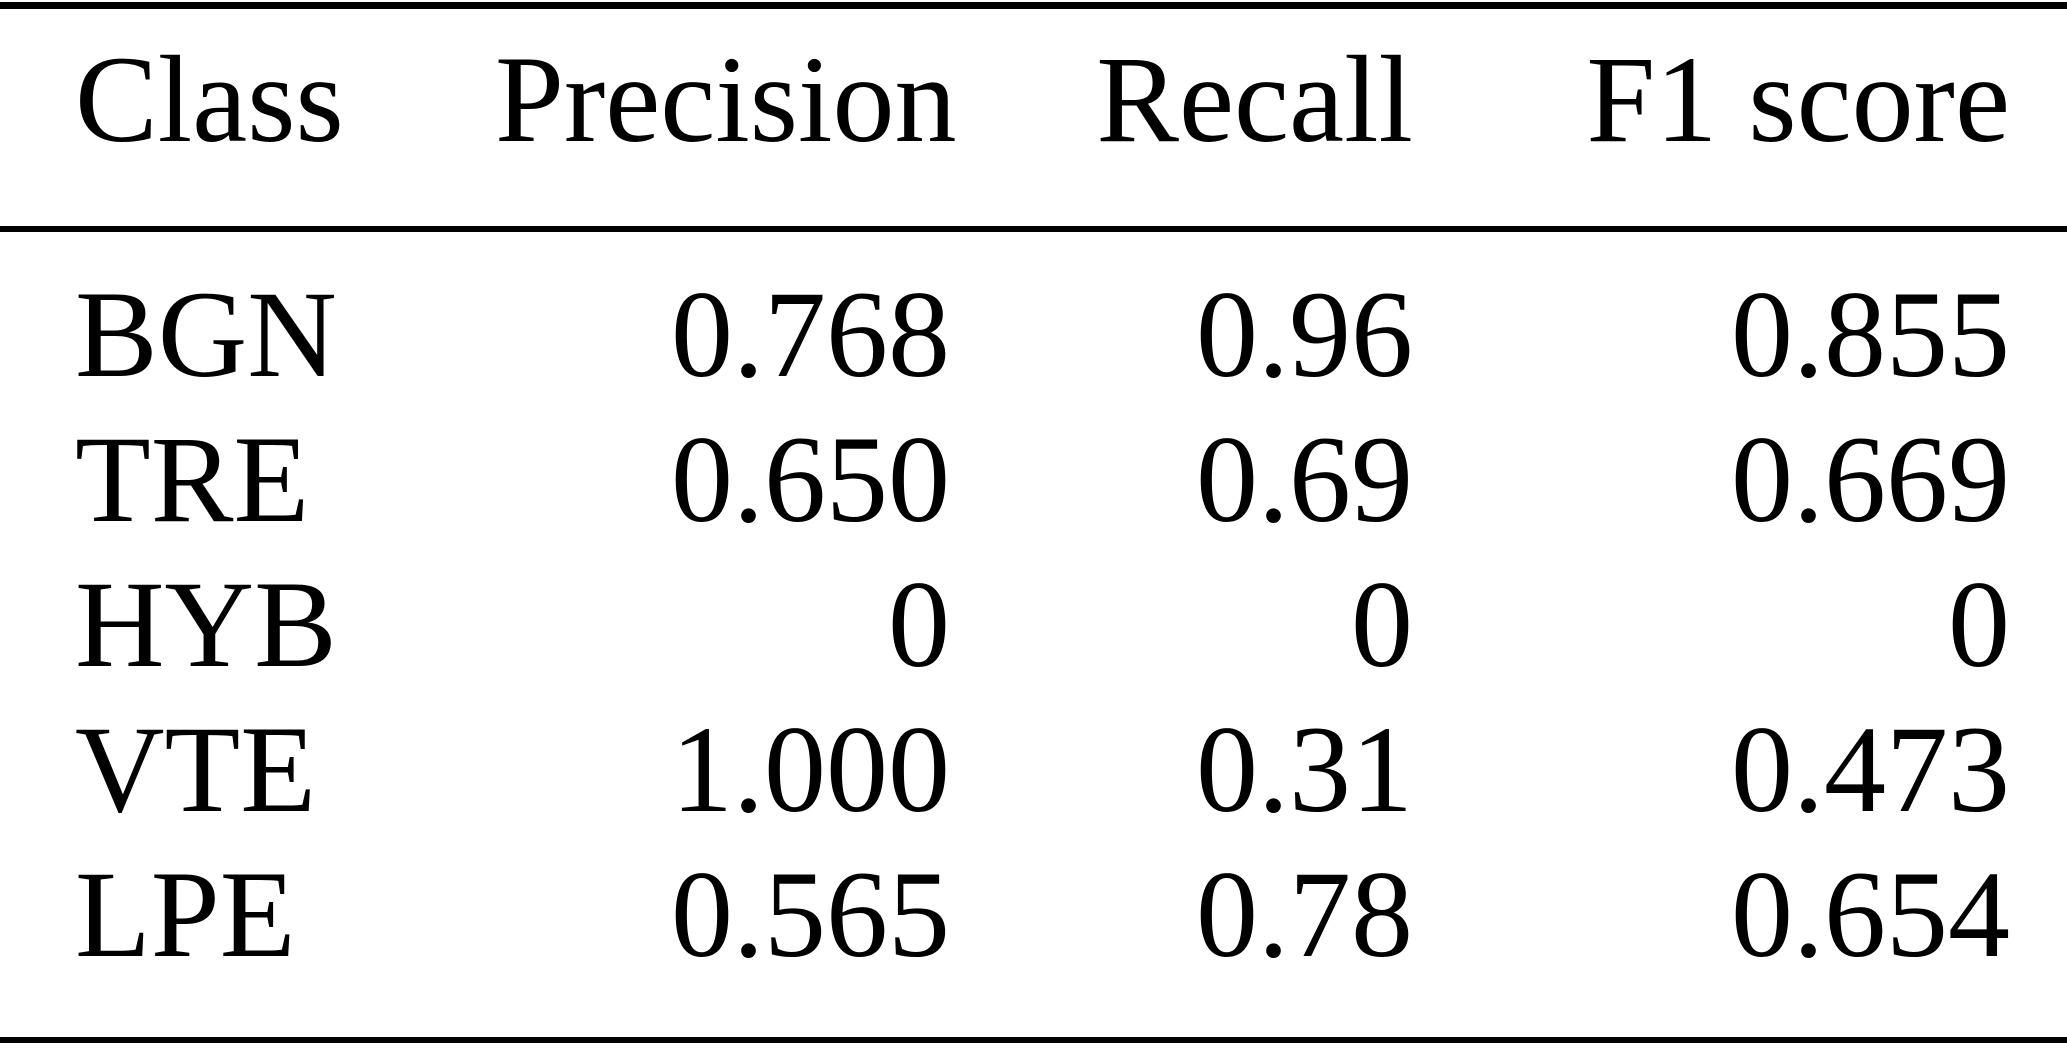 This screenshot has height=1051, width=2067. Describe the element at coordinates (1181, 118) in the screenshot. I see `column-header-recall: Recall` at that location.